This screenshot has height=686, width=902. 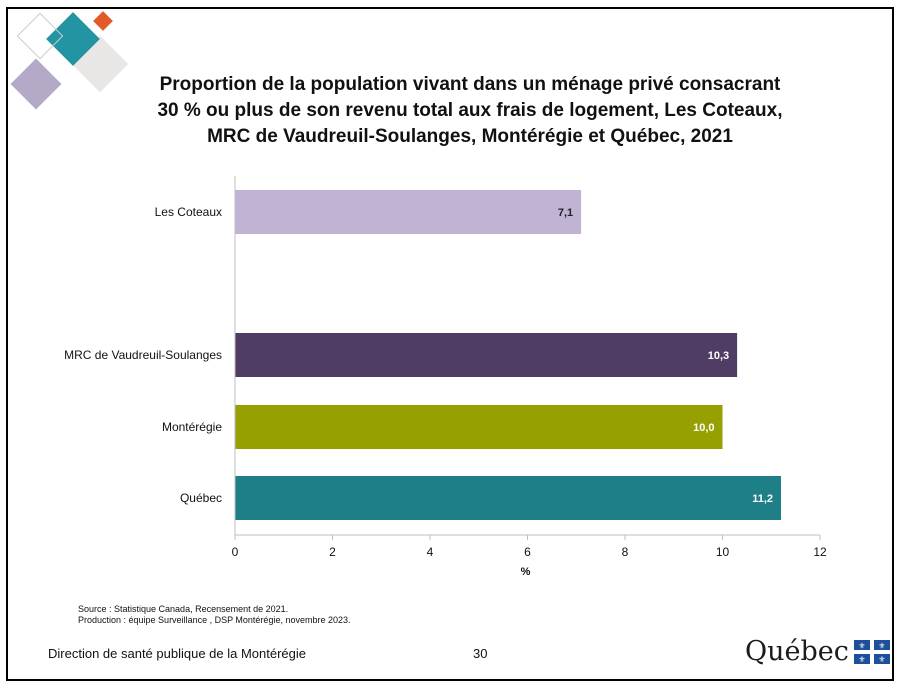 I want to click on x-tick-label: 10, so click(x=723, y=552).